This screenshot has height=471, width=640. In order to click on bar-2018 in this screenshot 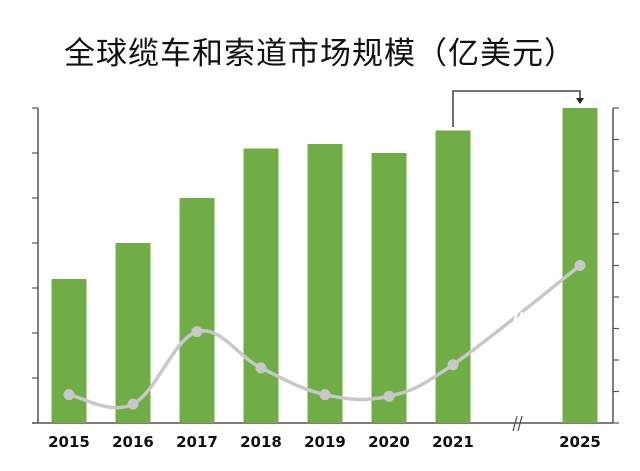, I will do `click(261, 285)`.